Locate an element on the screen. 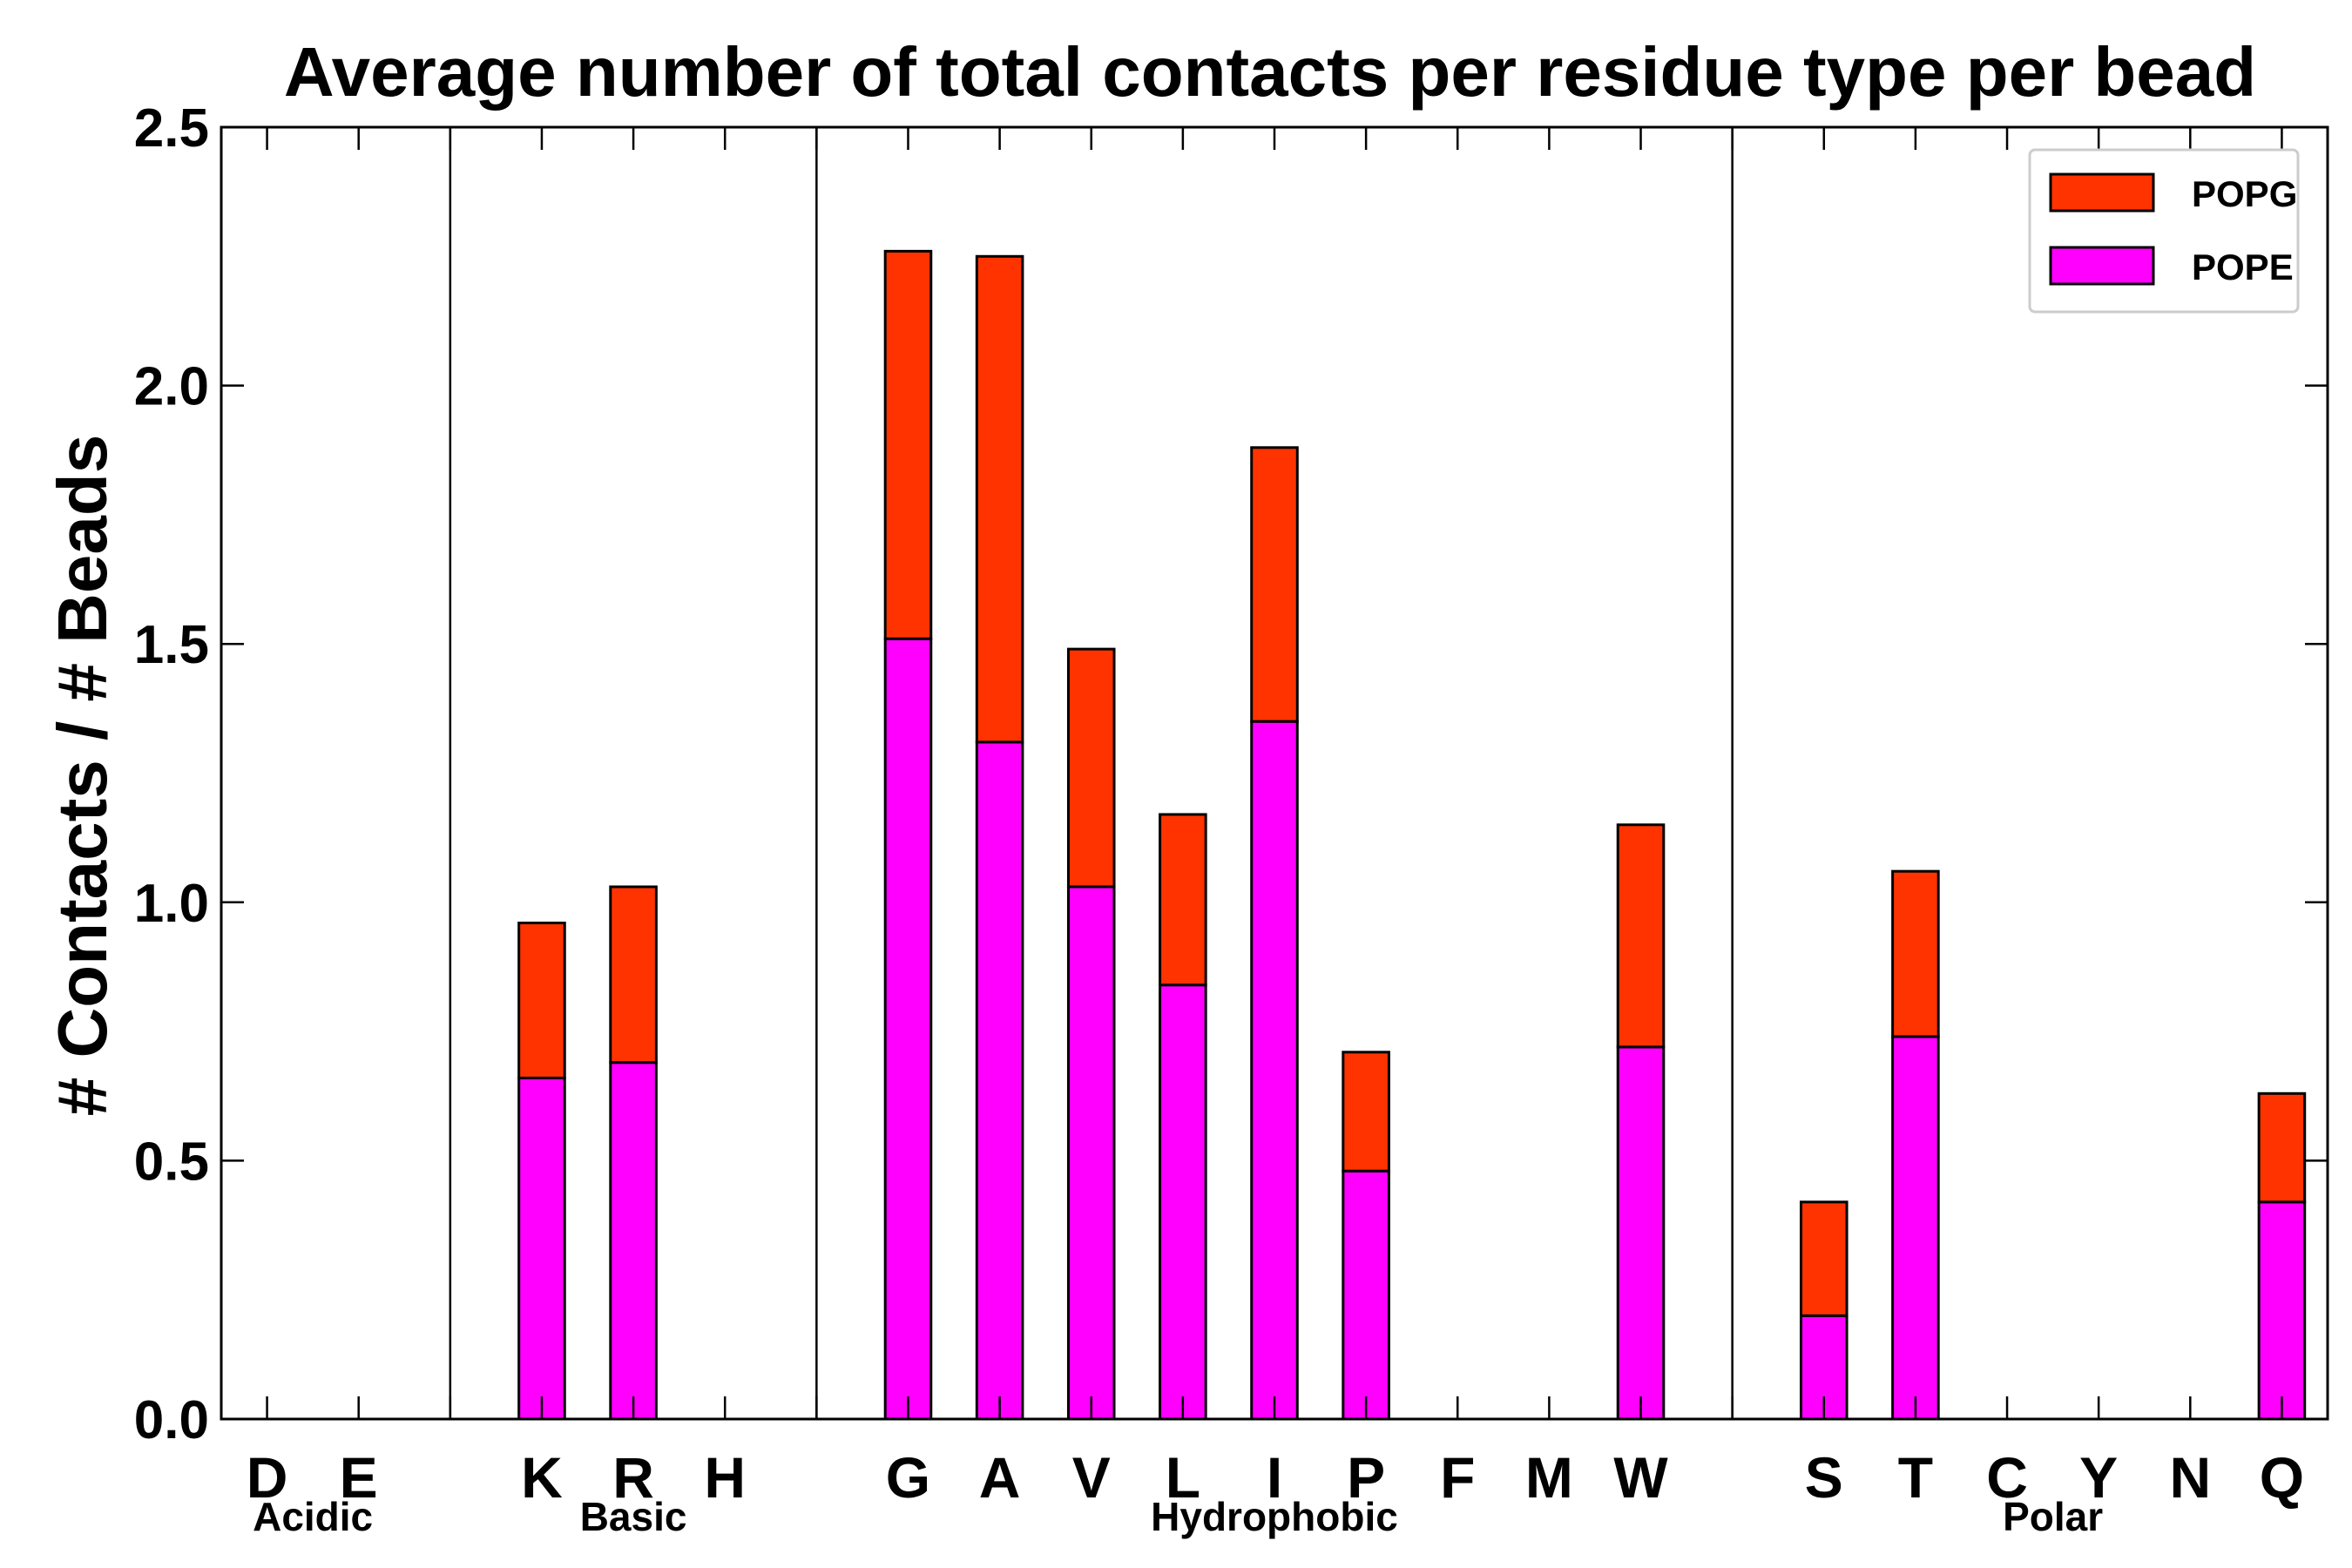 This screenshot has height=1568, width=2352. legend: POPG POPE is located at coordinates (2164, 231).